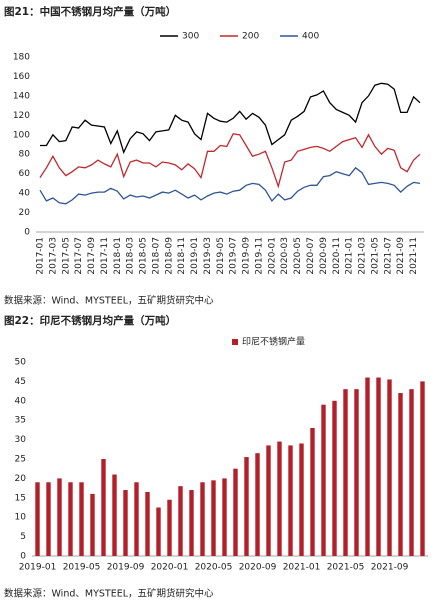  I want to click on x-tick-label: 2017-03, so click(53, 256).